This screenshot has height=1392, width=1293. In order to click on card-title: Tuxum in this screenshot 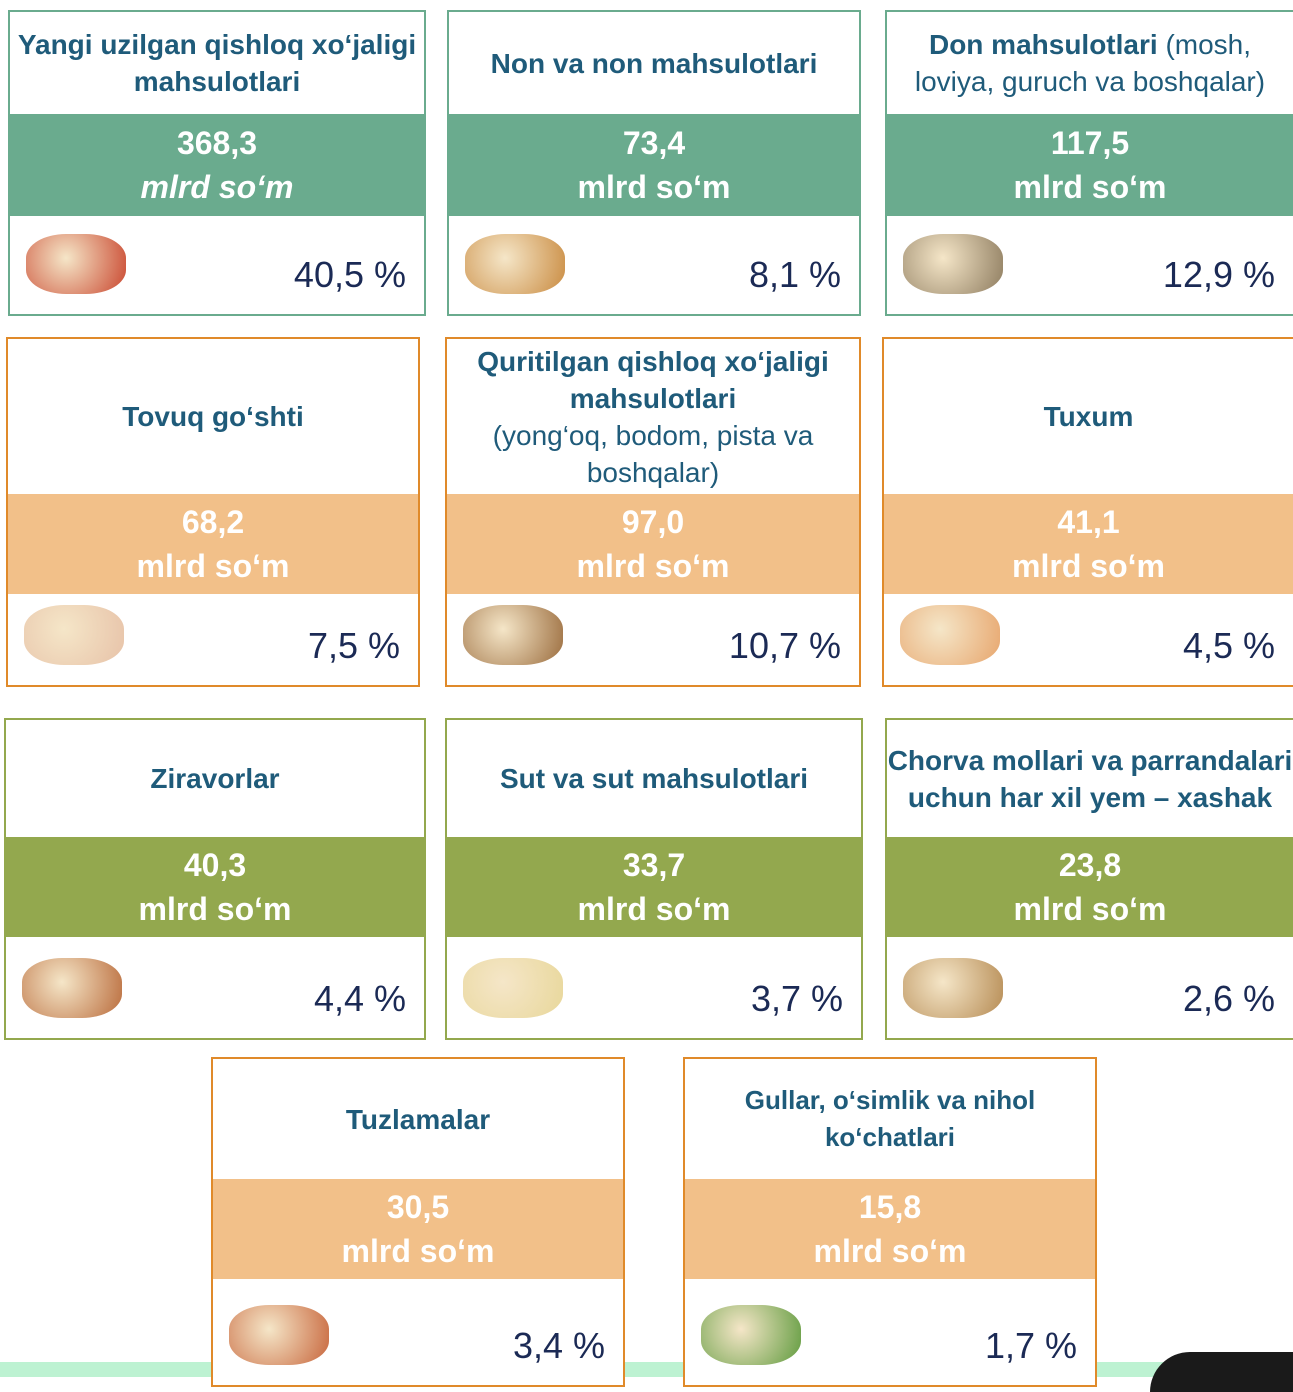, I will do `click(1088, 416)`.